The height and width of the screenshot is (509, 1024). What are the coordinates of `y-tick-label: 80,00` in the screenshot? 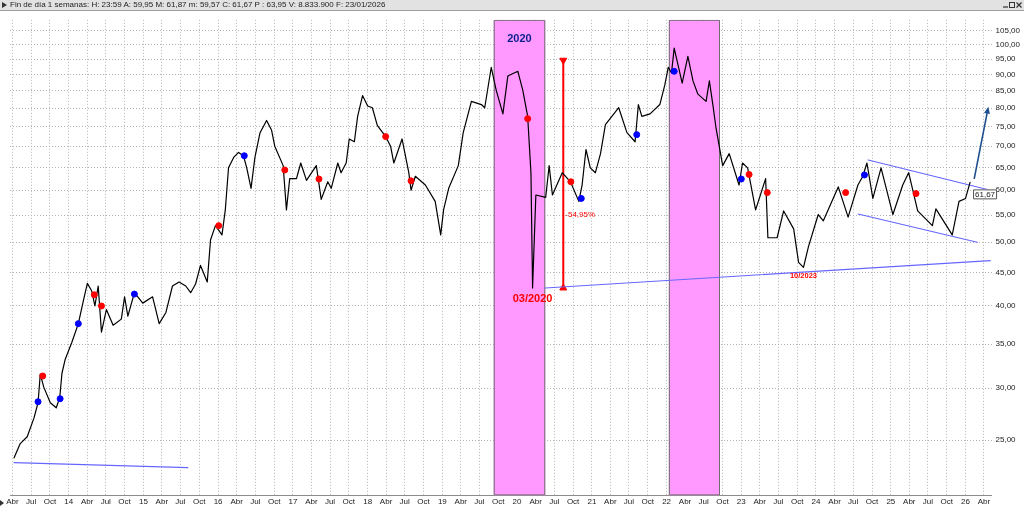 It's located at (1006, 108).